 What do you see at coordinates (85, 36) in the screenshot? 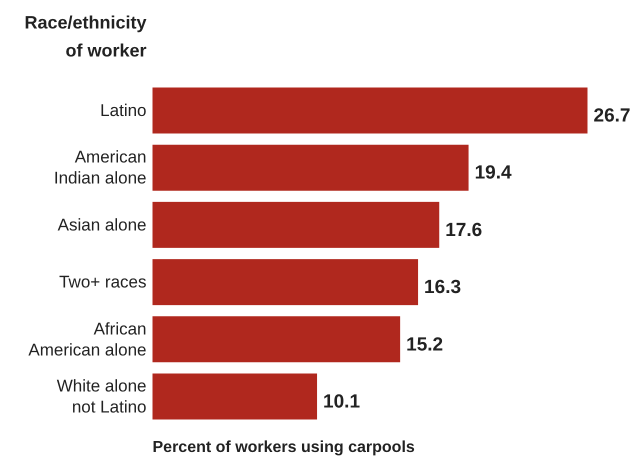
I see `y-axis-title: Race/ethnicity of worker` at bounding box center [85, 36].